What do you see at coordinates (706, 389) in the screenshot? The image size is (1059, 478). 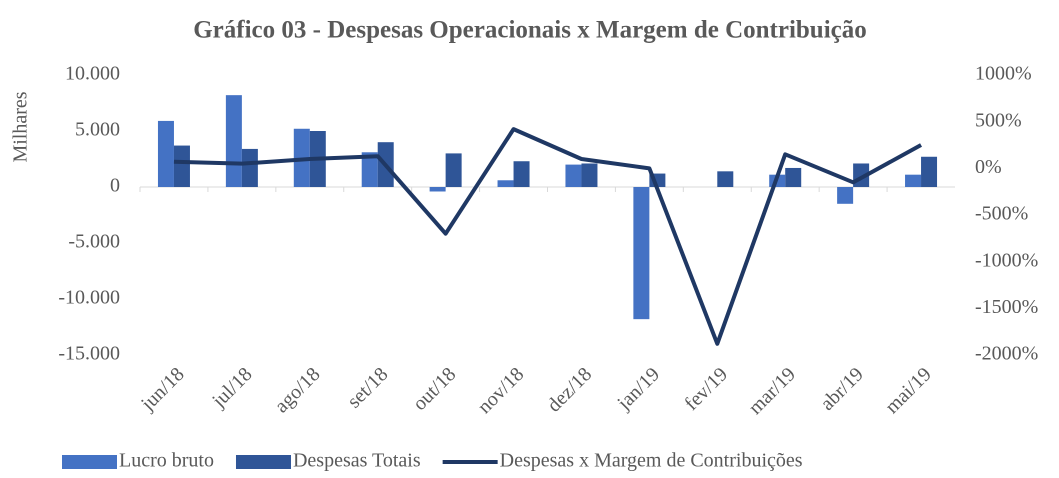 I see `x-tick-label: fev/19` at bounding box center [706, 389].